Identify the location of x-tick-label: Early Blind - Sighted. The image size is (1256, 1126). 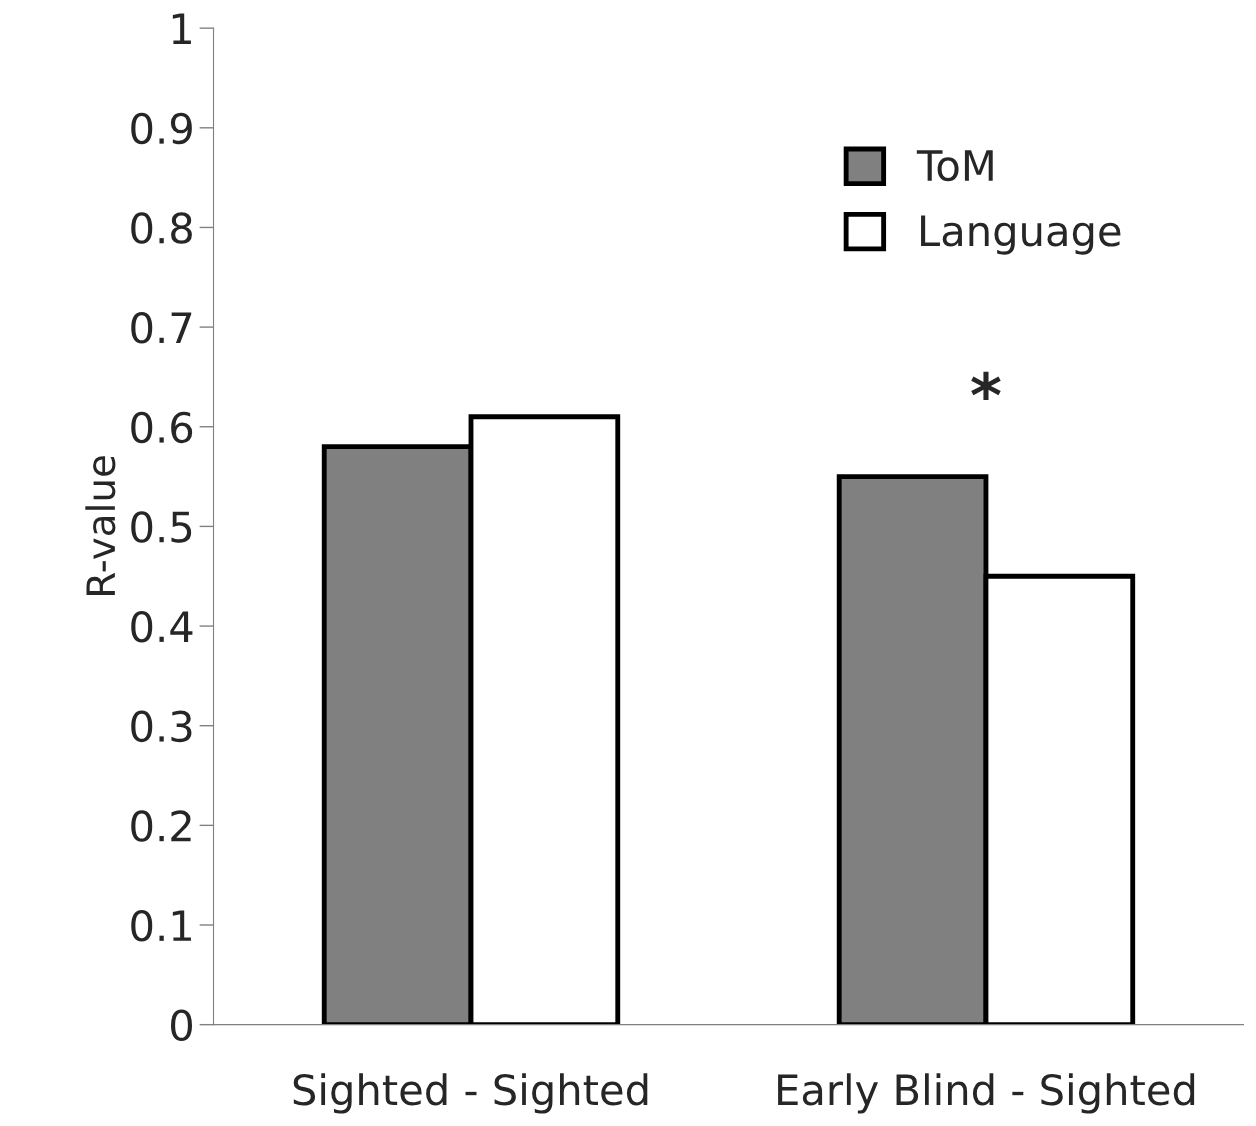
(986, 1093).